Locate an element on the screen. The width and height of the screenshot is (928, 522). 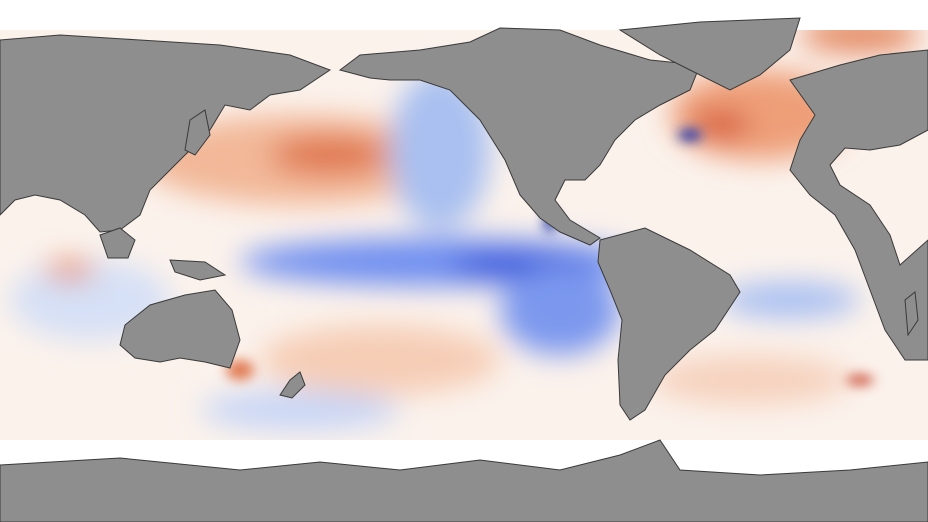
cool-indian-ocean is located at coordinates (90, 300).